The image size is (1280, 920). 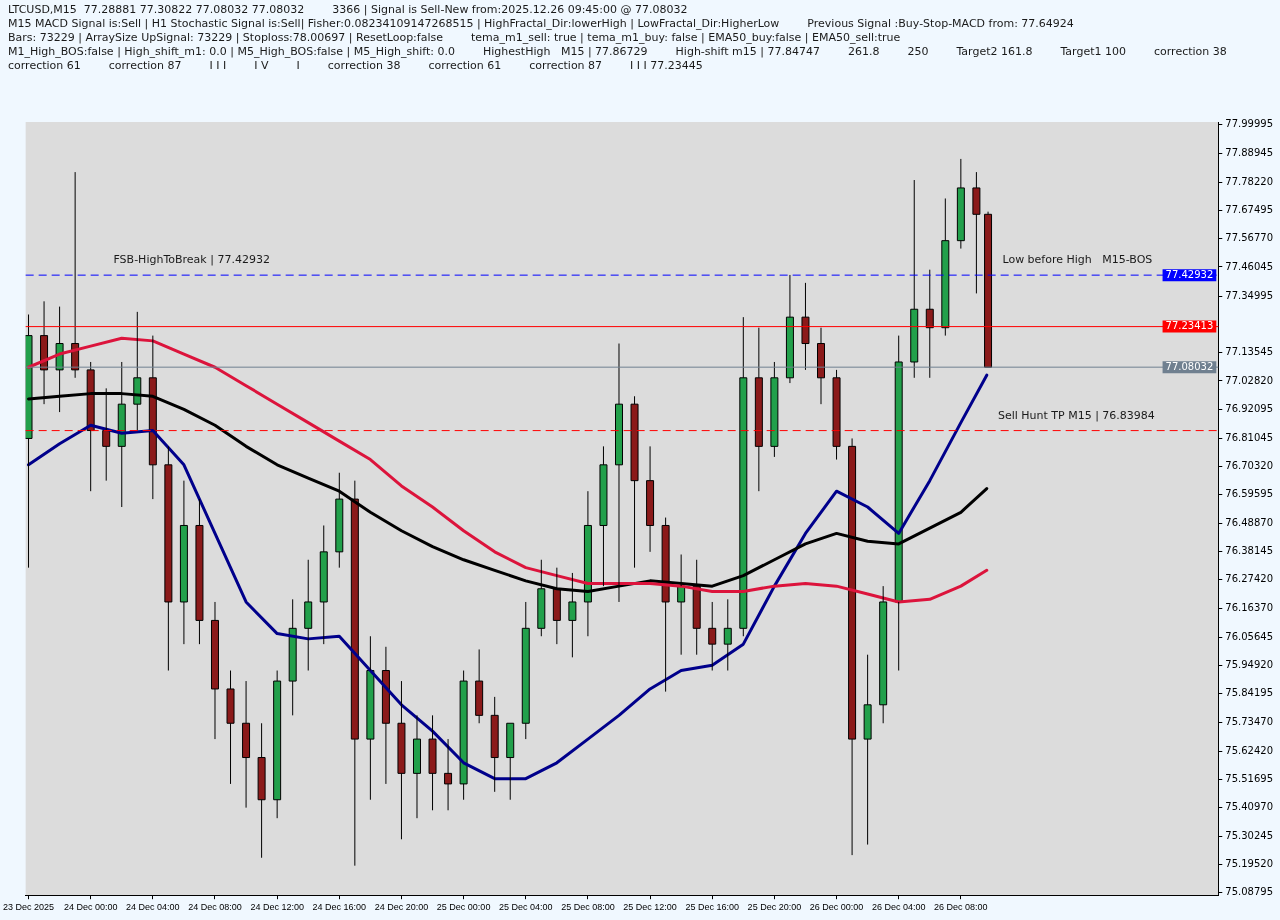 I want to click on x-tick-label: 23 Dec 2025, so click(x=29, y=907).